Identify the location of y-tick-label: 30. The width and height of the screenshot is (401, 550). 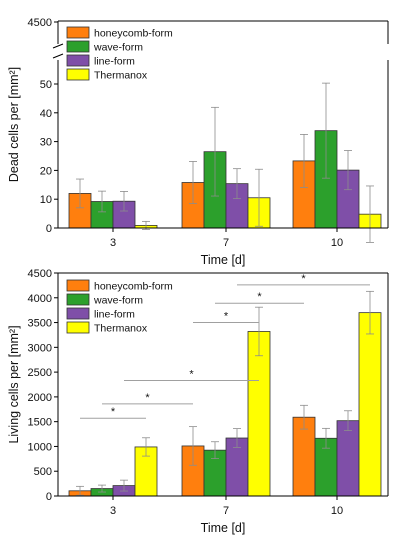
(46, 143).